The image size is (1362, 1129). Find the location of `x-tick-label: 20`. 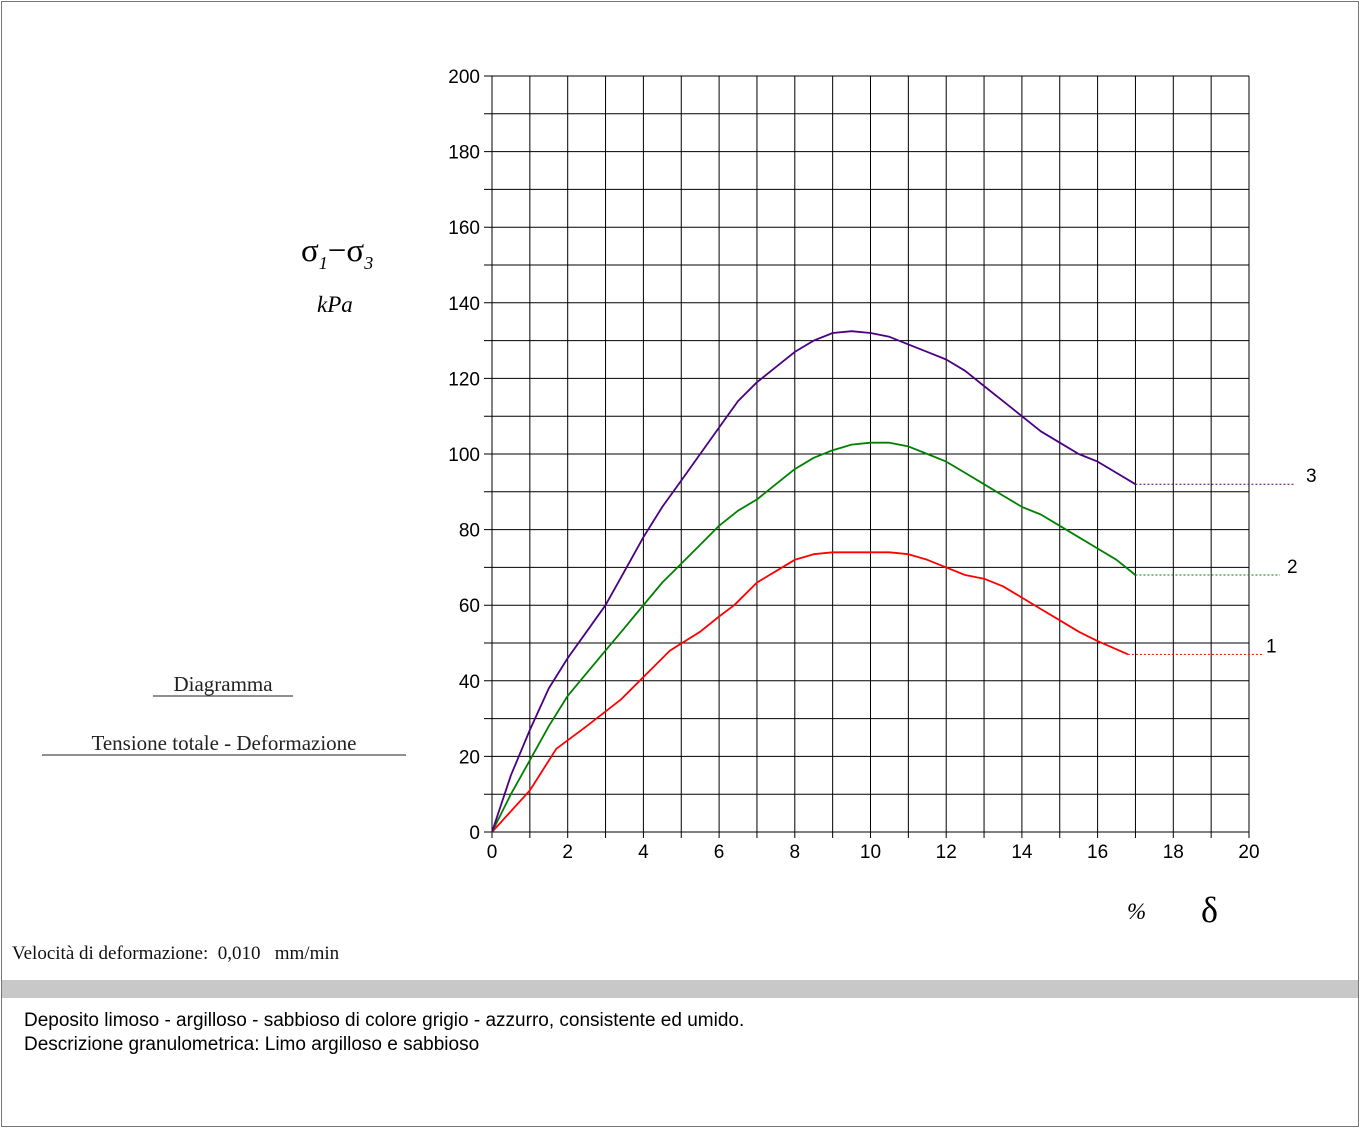

x-tick-label: 20 is located at coordinates (1248, 852).